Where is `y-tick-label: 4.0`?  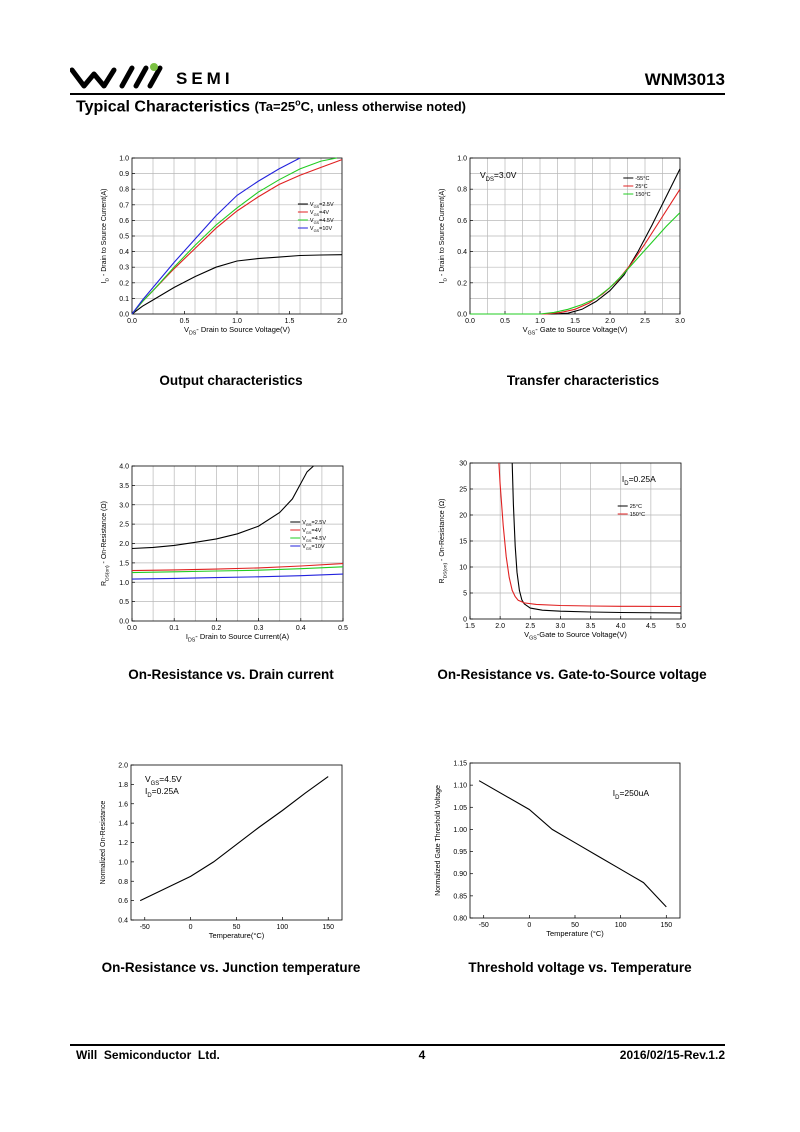 y-tick-label: 4.0 is located at coordinates (124, 467).